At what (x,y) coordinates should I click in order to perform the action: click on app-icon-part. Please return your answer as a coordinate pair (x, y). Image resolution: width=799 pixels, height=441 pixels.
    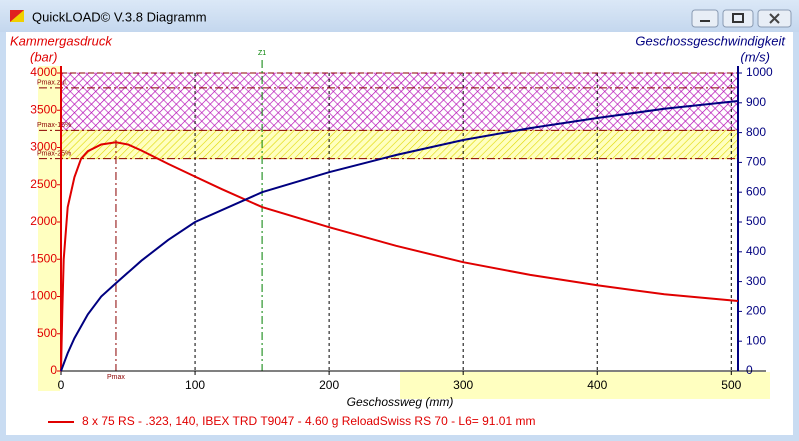
    Looking at the image, I should click on (17, 16).